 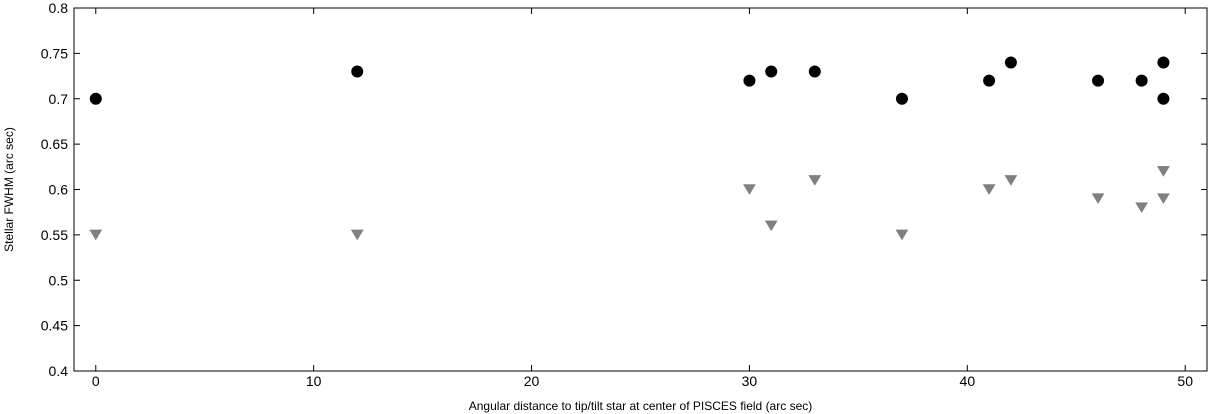 What do you see at coordinates (54, 235) in the screenshot?
I see `y-tick-label: 0.55` at bounding box center [54, 235].